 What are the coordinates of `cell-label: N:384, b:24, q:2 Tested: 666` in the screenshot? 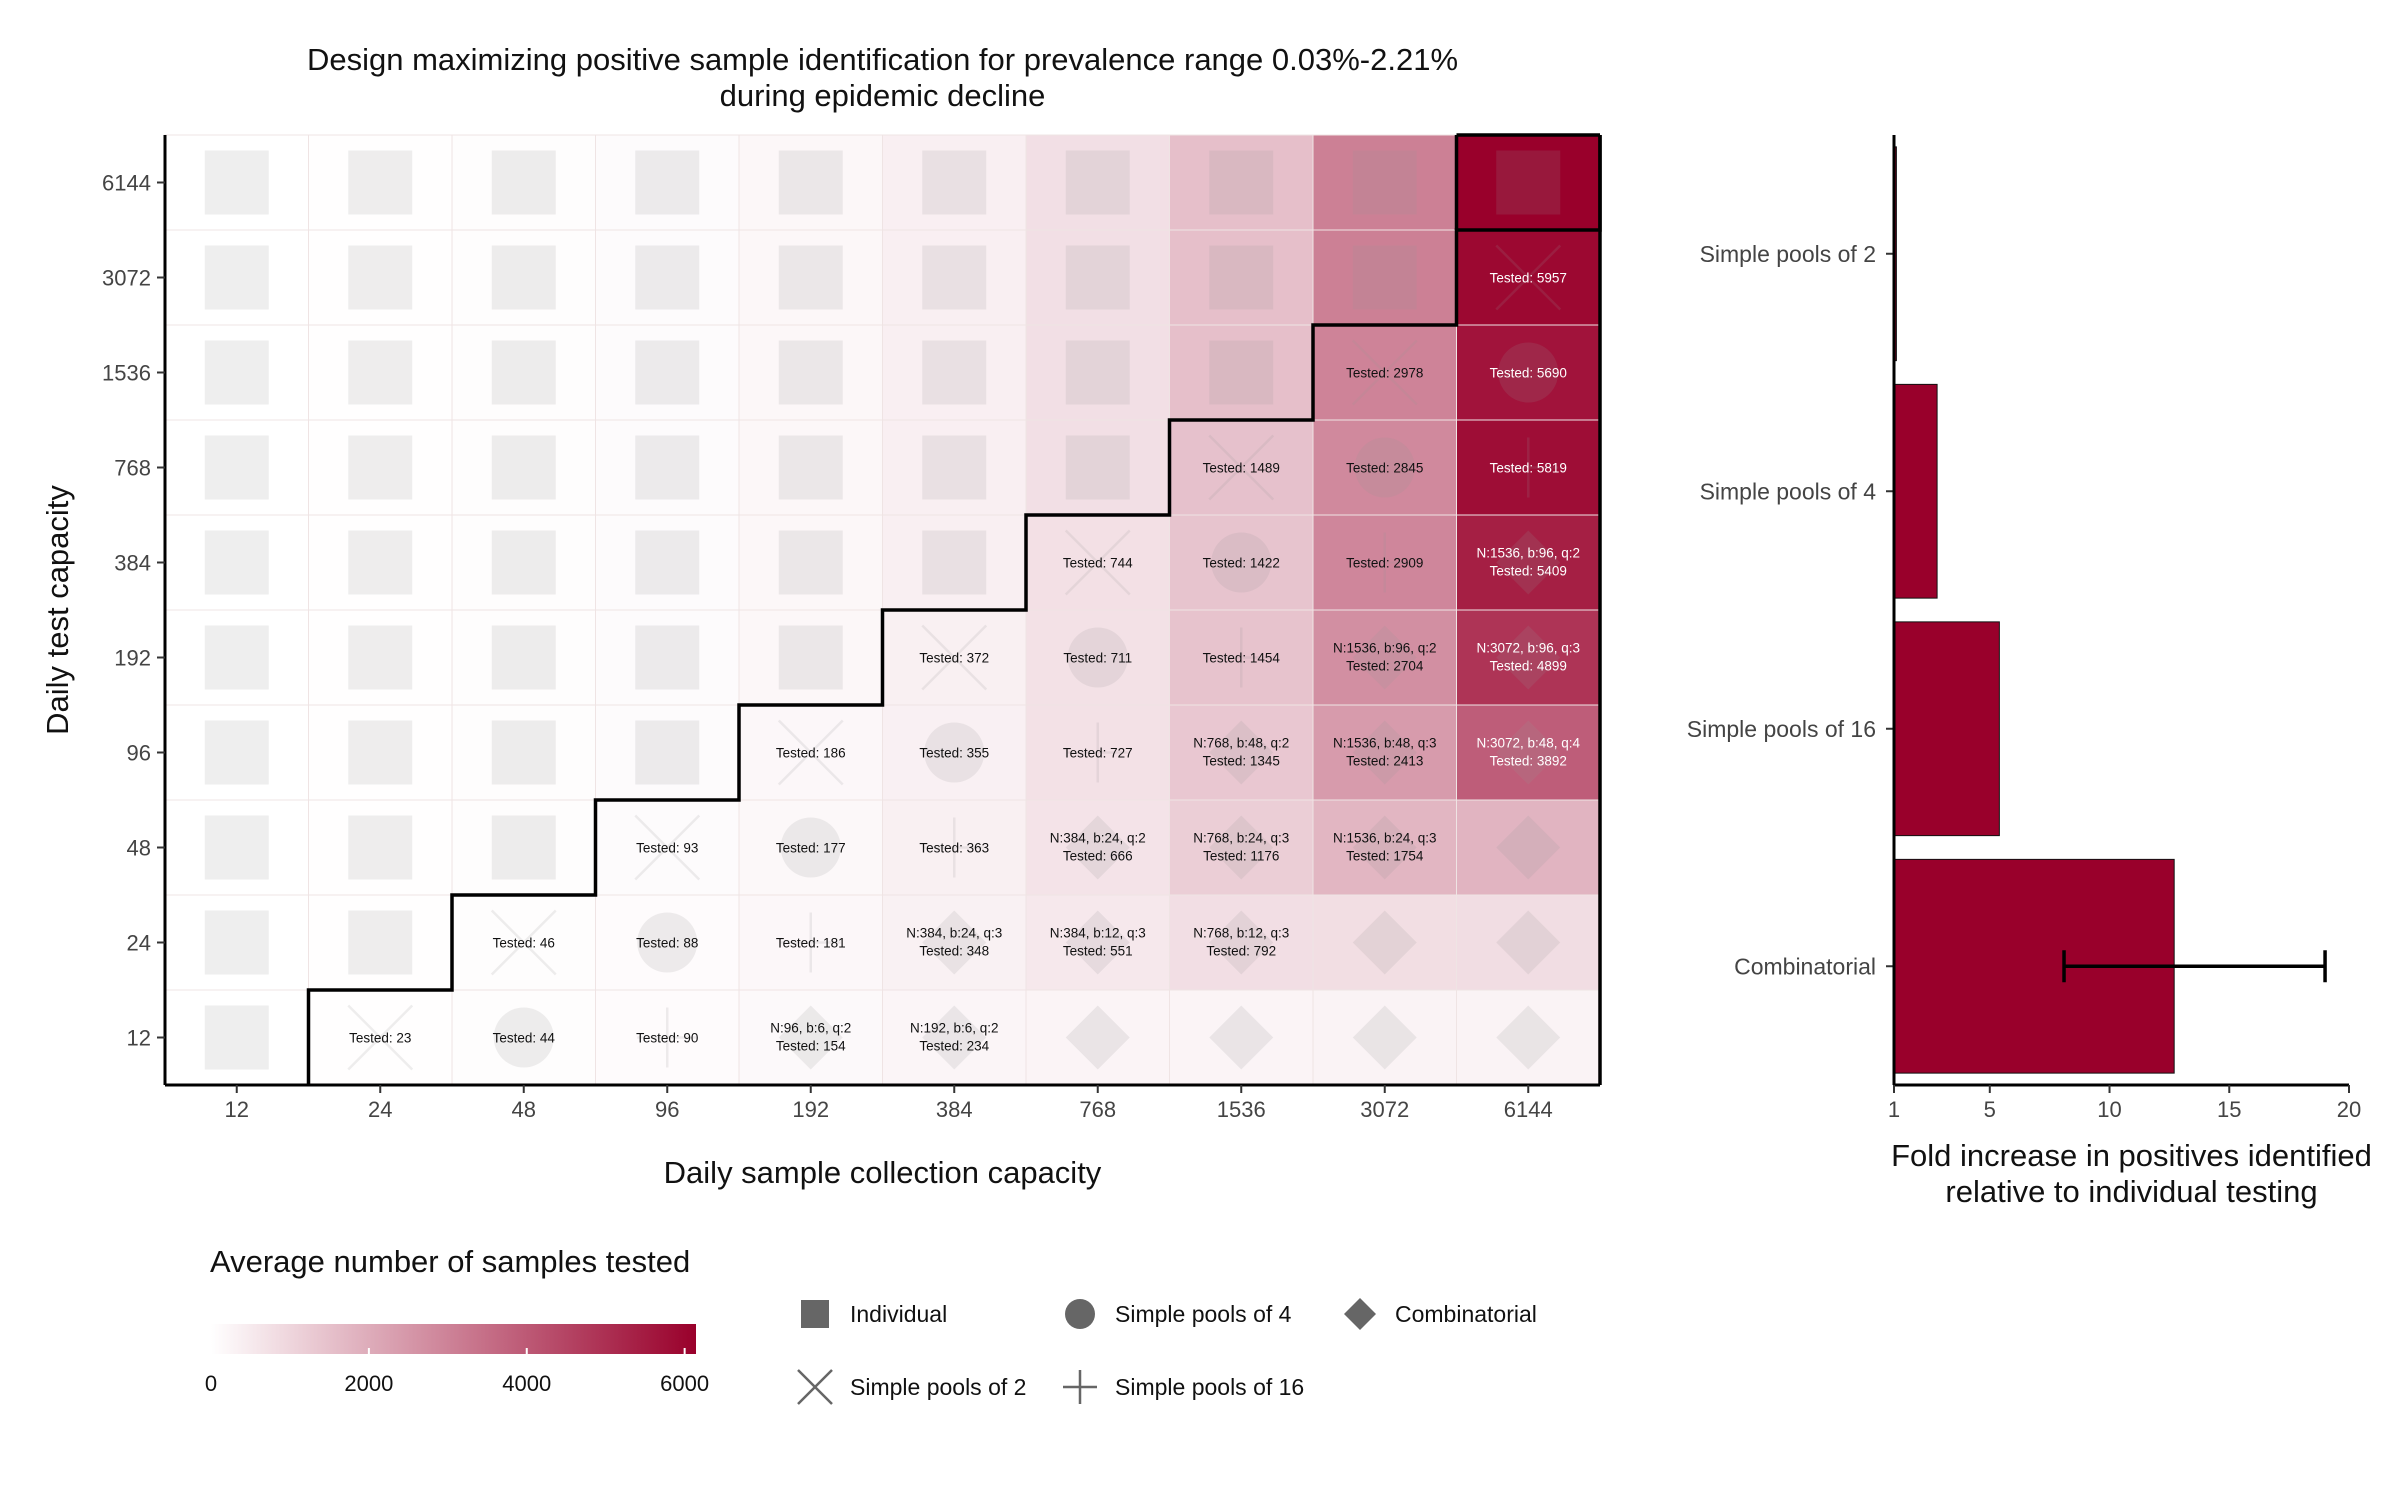 It's located at (1098, 847).